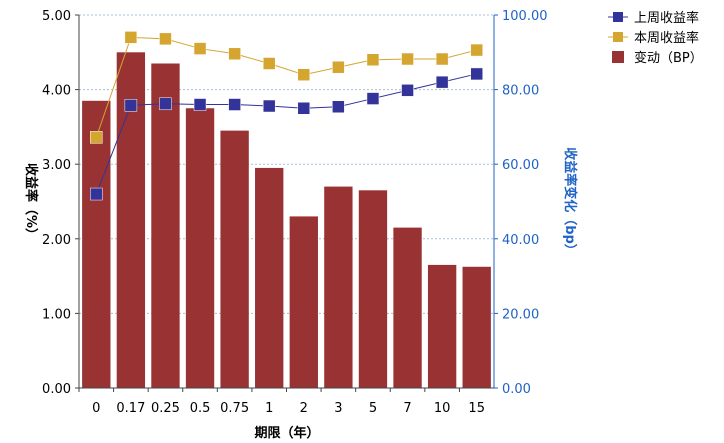 This screenshot has width=724, height=443. Describe the element at coordinates (520, 165) in the screenshot. I see `y2-tick-label: 60.00` at that location.